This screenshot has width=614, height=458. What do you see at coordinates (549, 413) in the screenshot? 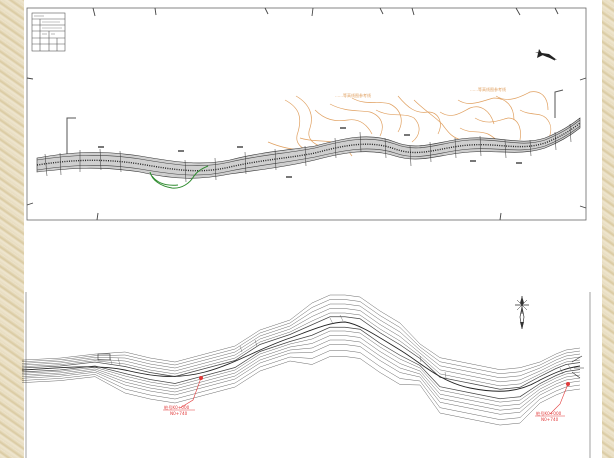
I see `callout-right-line1: 桩号K0+000` at bounding box center [549, 413].